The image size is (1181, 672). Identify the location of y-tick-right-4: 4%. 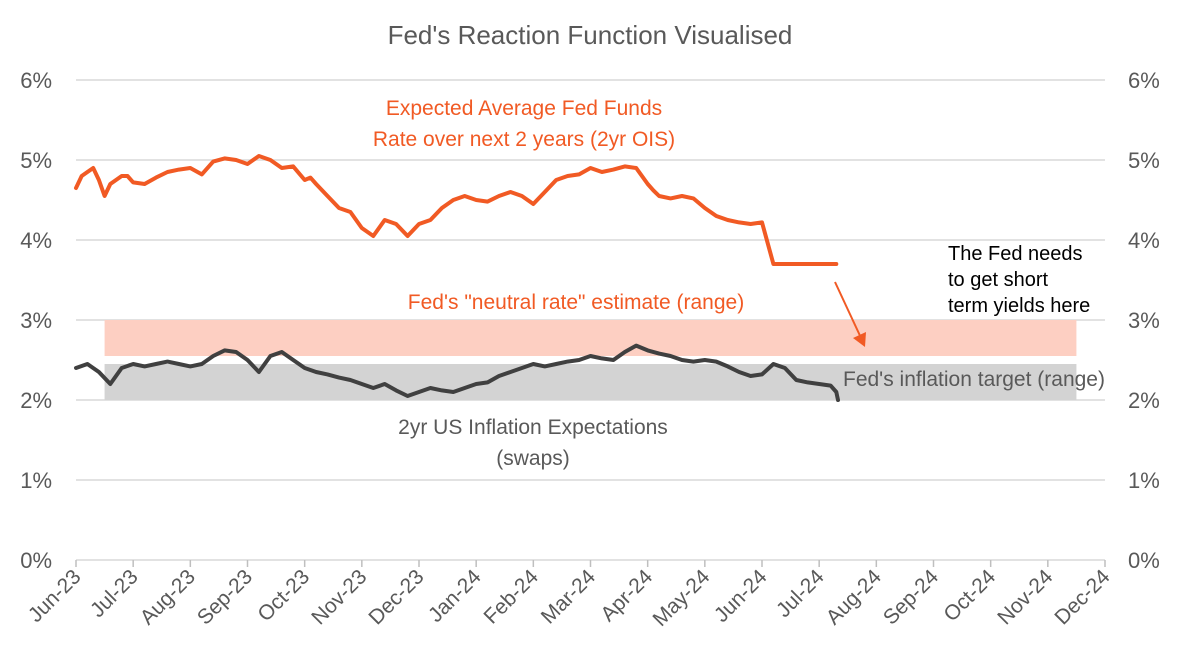
(1144, 240).